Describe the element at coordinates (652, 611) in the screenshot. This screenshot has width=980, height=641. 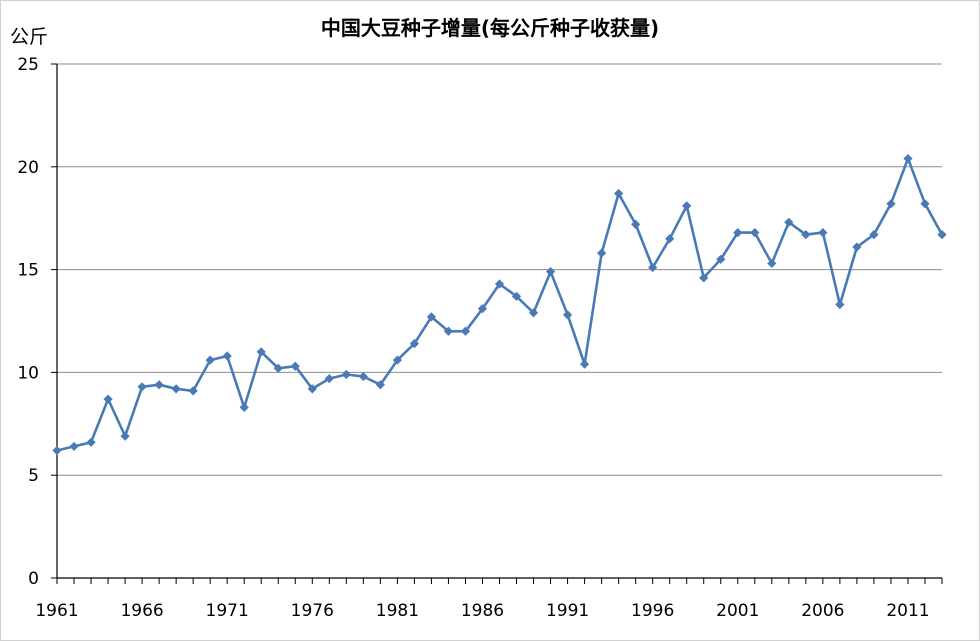
I see `x-tick-label: 1996` at that location.